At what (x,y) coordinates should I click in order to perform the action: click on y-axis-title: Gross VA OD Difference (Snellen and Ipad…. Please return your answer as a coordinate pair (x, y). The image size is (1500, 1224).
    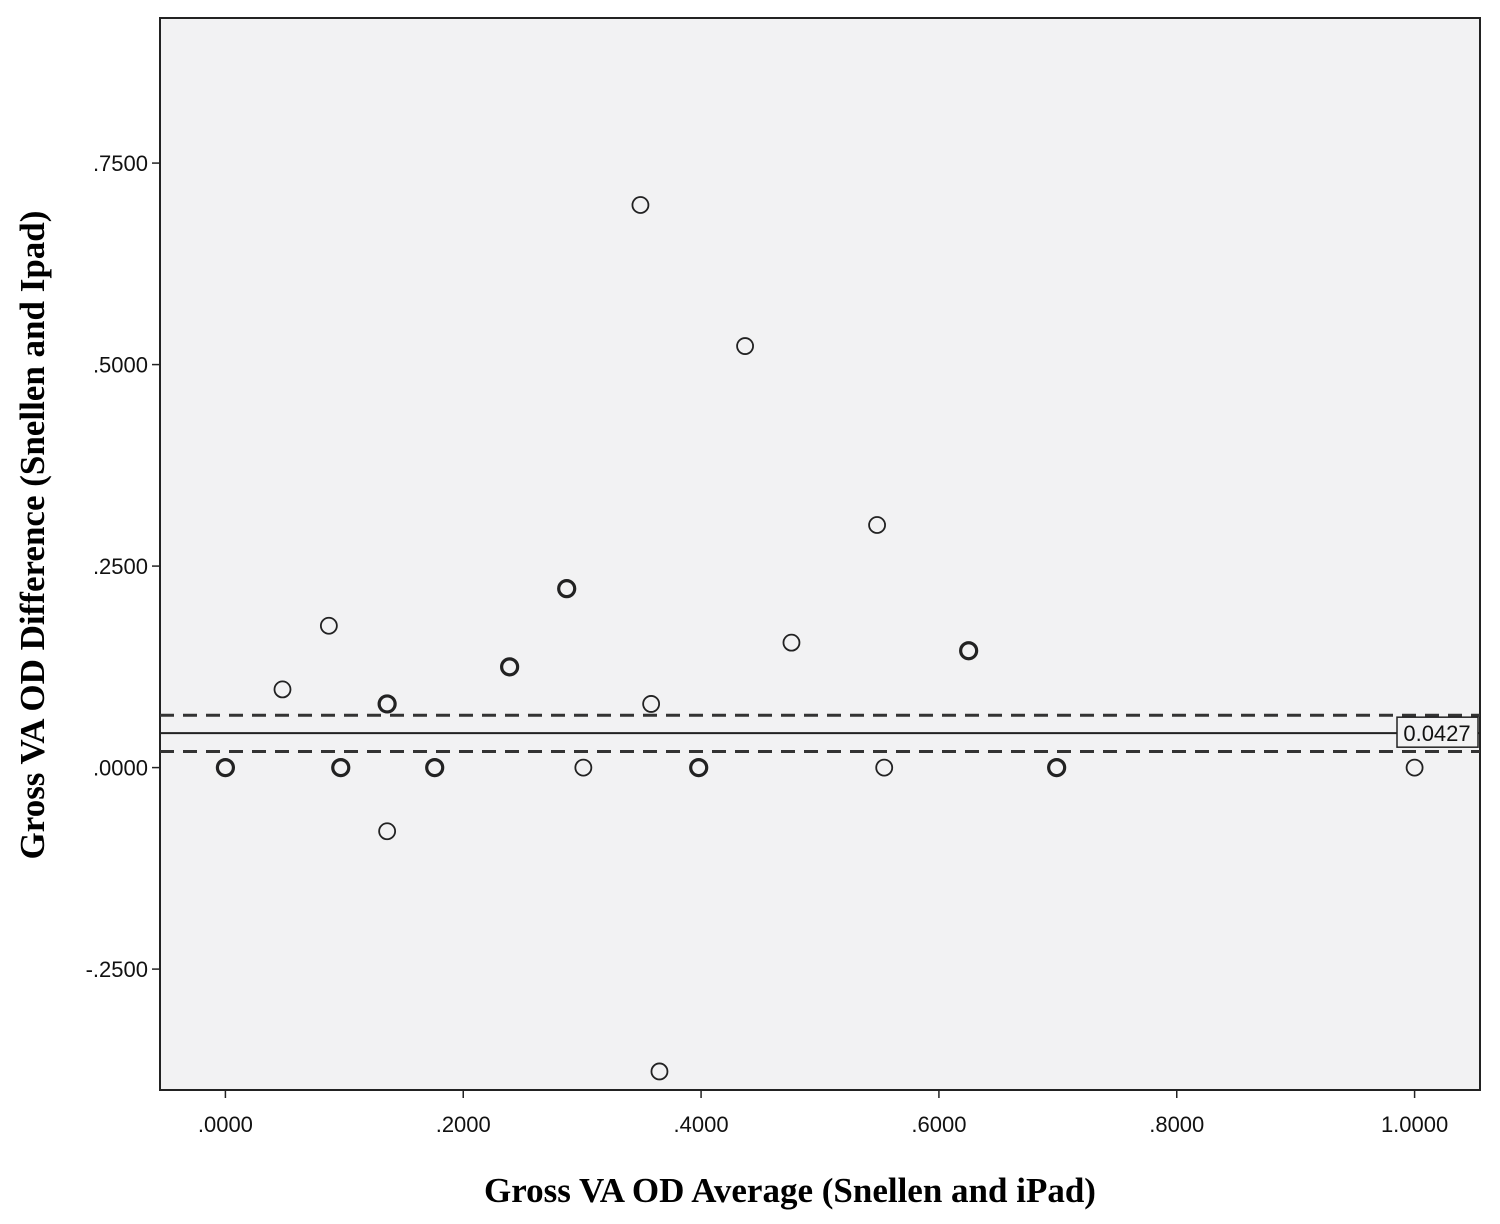
    Looking at the image, I should click on (32, 535).